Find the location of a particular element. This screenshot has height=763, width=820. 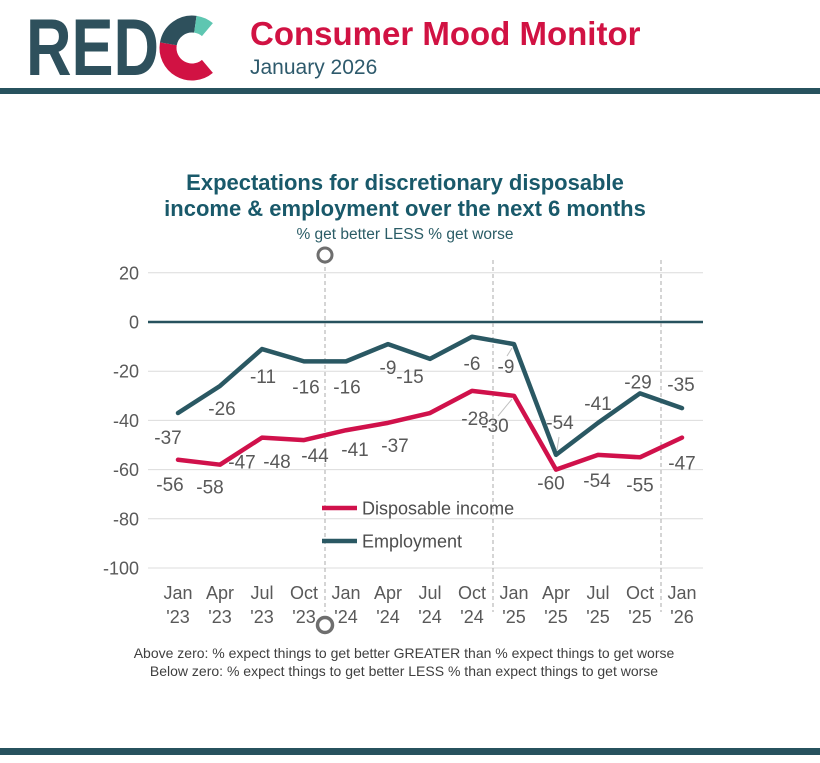

logo-c-mint-arc is located at coordinates (203, 26).